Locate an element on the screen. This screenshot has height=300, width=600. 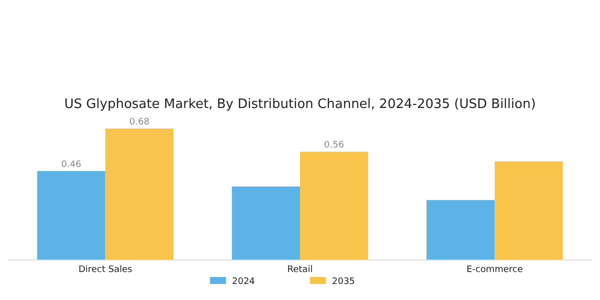
x-tick-label: E-commerce is located at coordinates (495, 270).